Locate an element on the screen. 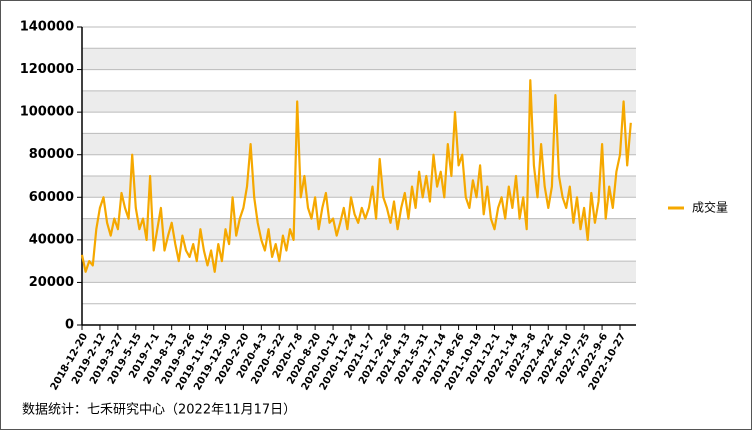 Image resolution: width=752 pixels, height=430 pixels. y-tick-label: 40000 is located at coordinates (51, 239).